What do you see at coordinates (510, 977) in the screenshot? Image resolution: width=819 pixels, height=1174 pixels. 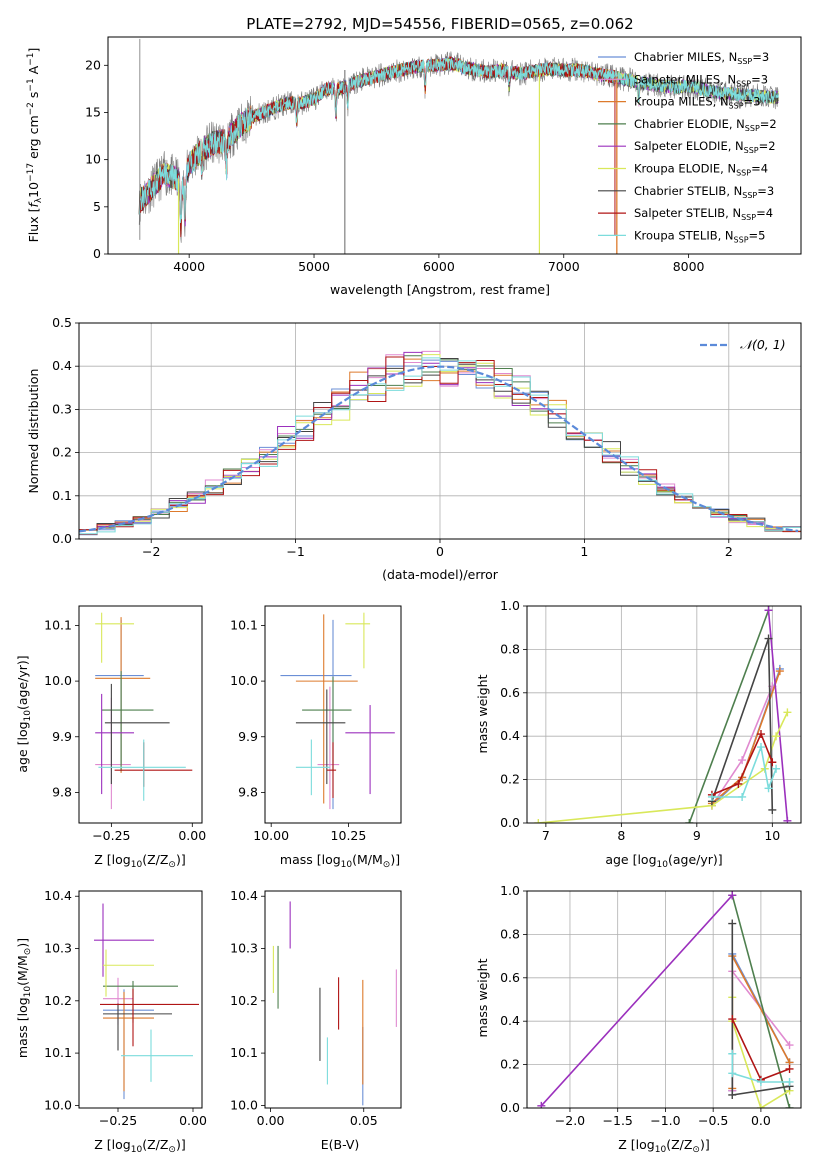 I see `y-tick-label: 0.6` at bounding box center [510, 977].